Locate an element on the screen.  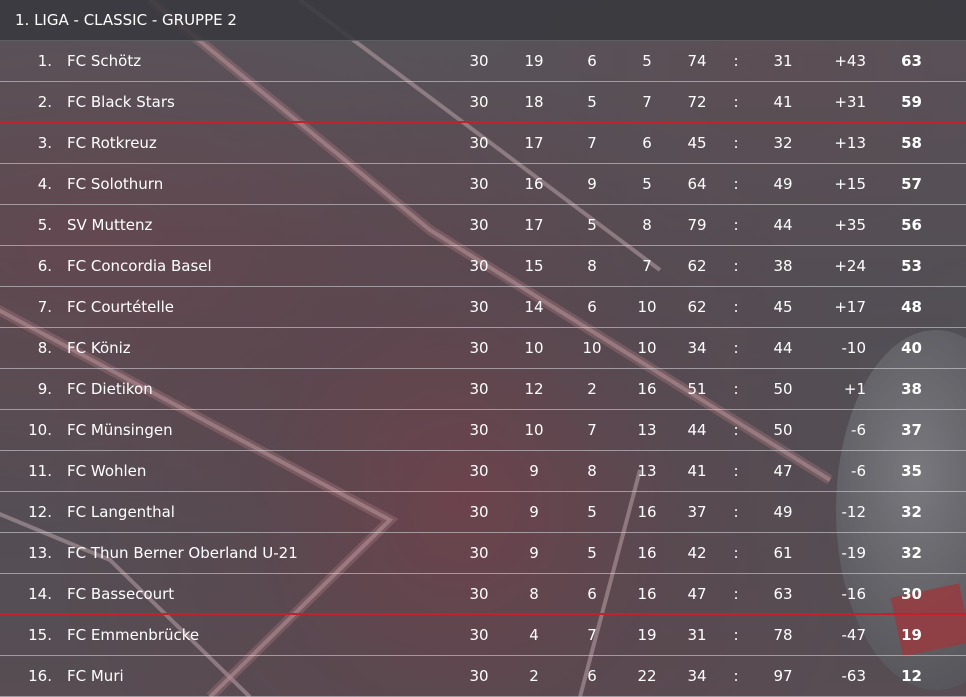
goals-for-cell: 42 is located at coordinates (697, 553).